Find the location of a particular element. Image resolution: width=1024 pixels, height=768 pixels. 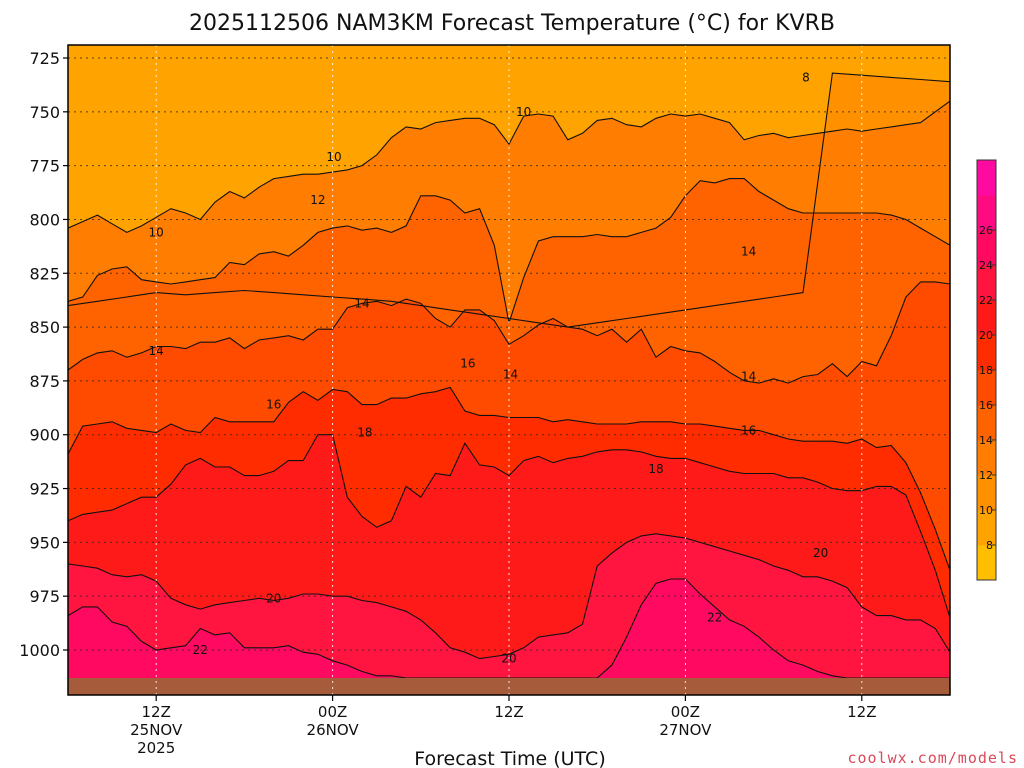

colorbar-label-22: 22 is located at coordinates (986, 300).